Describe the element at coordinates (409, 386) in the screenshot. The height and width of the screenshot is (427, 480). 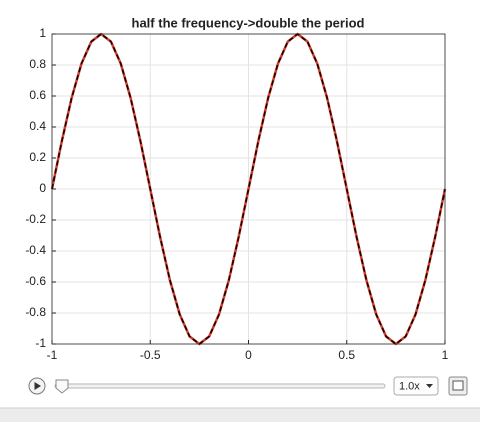
I see `speed-label: 1.0x` at that location.